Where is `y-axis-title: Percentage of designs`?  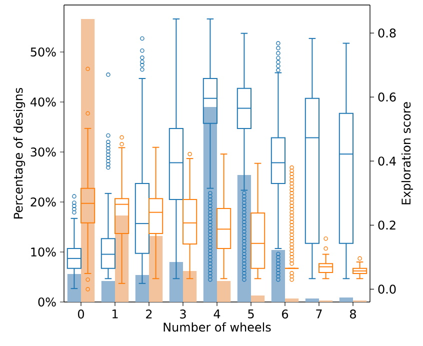 y-axis-title: Percentage of designs is located at coordinates (20, 153).